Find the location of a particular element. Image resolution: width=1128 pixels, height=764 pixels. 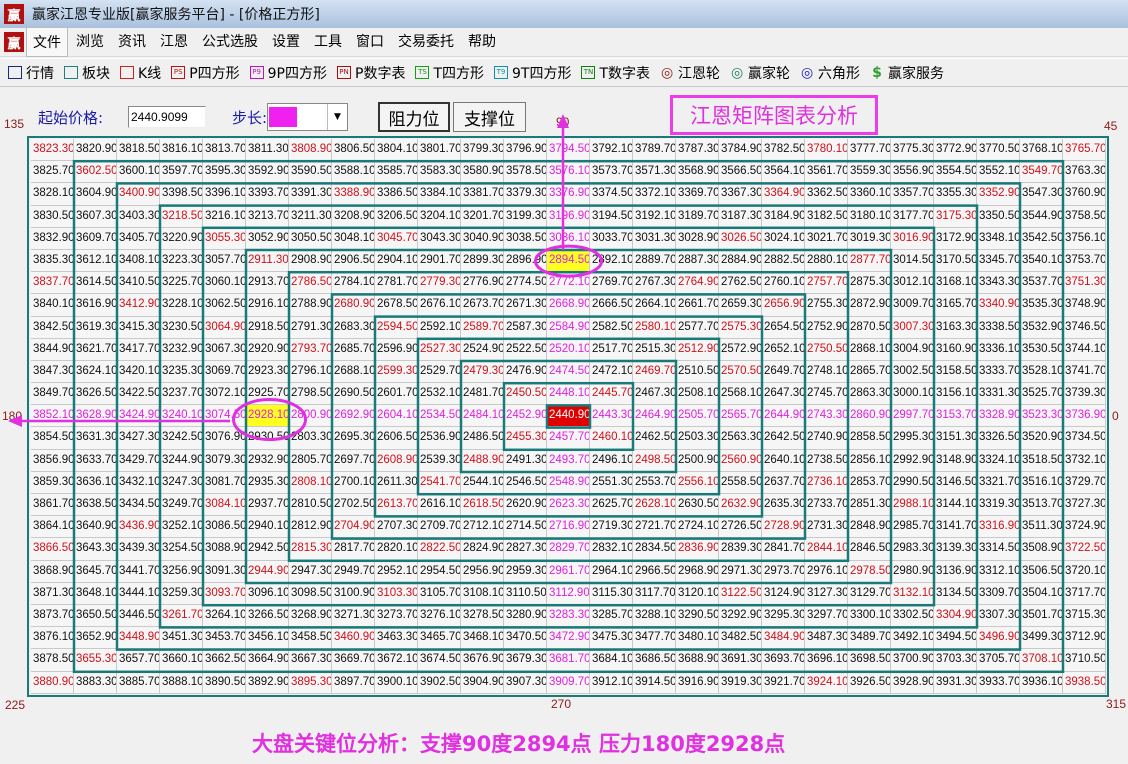

grid-cell: 2469.70 is located at coordinates (654, 372).